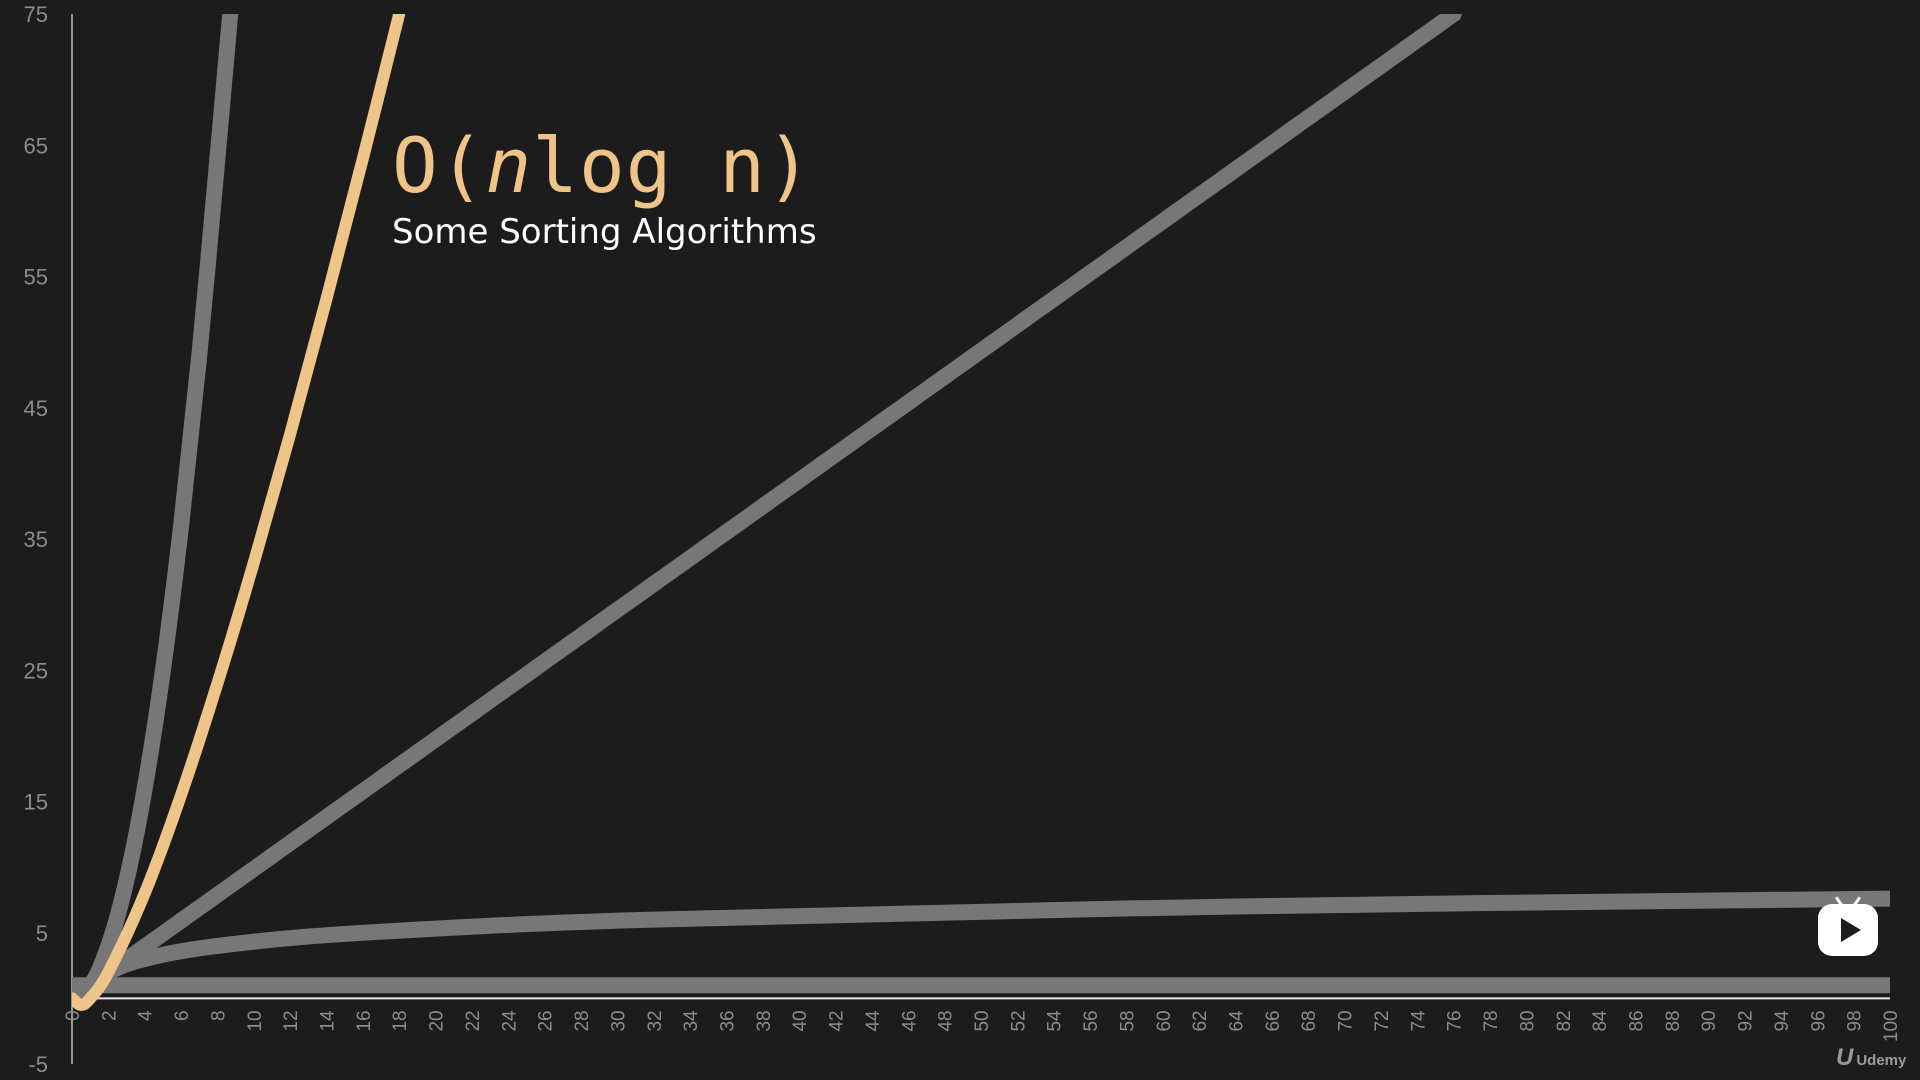 The width and height of the screenshot is (1920, 1080). I want to click on play-triangle-icon, so click(1850, 930).